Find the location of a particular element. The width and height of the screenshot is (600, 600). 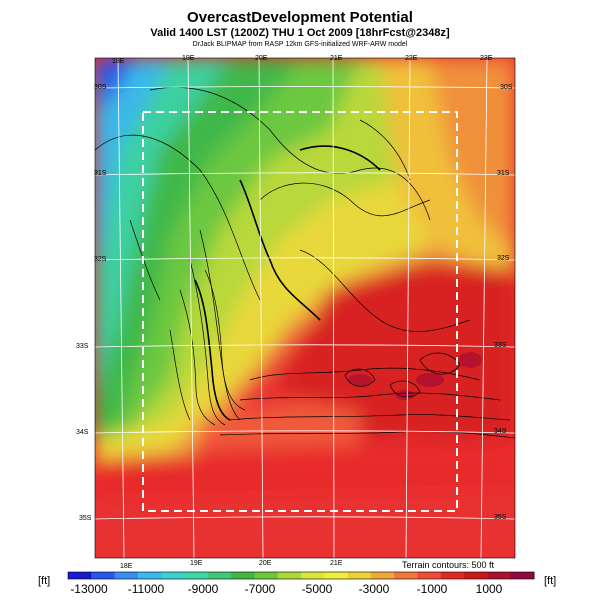

colorbar-tick-label: -9000 is located at coordinates (203, 589).